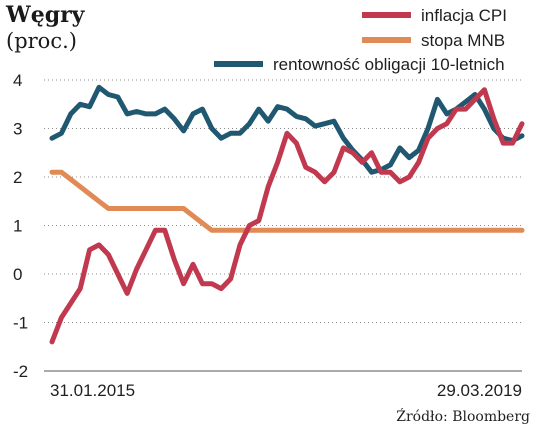  Describe the element at coordinates (464, 15) in the screenshot. I see `legend-label-cpi: inflacja CPI` at that location.